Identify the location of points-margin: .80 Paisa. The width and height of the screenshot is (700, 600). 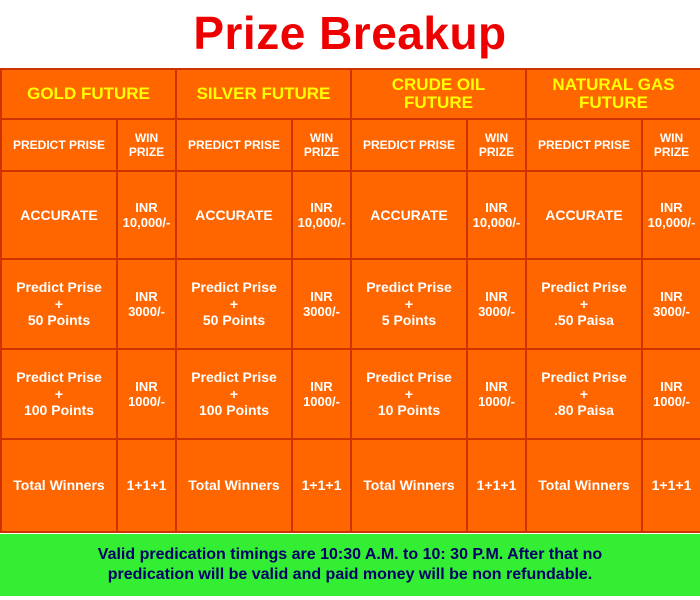
(584, 410).